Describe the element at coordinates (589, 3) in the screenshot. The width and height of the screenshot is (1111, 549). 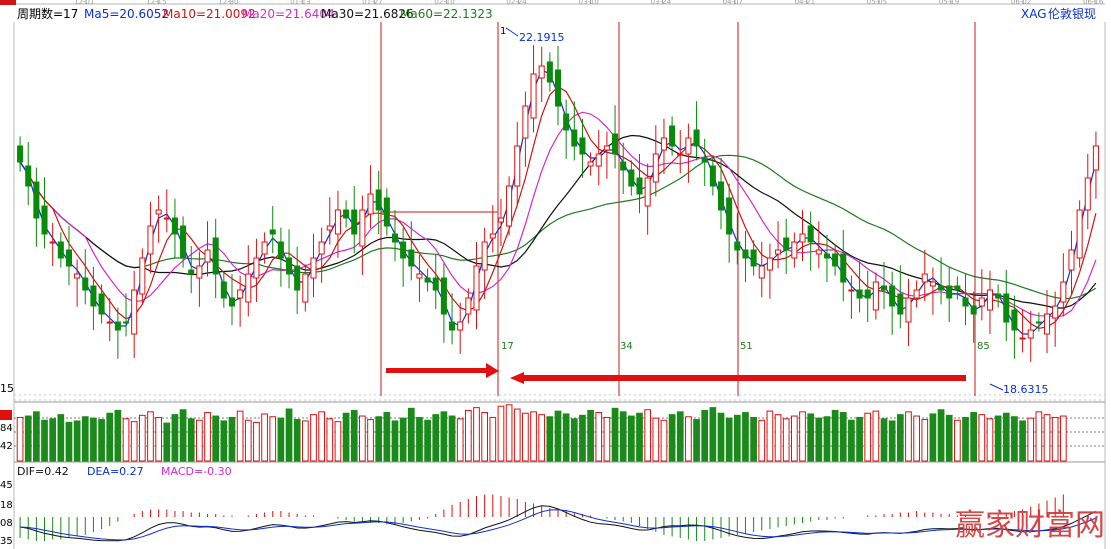
I see `date-tick: 03-10` at that location.